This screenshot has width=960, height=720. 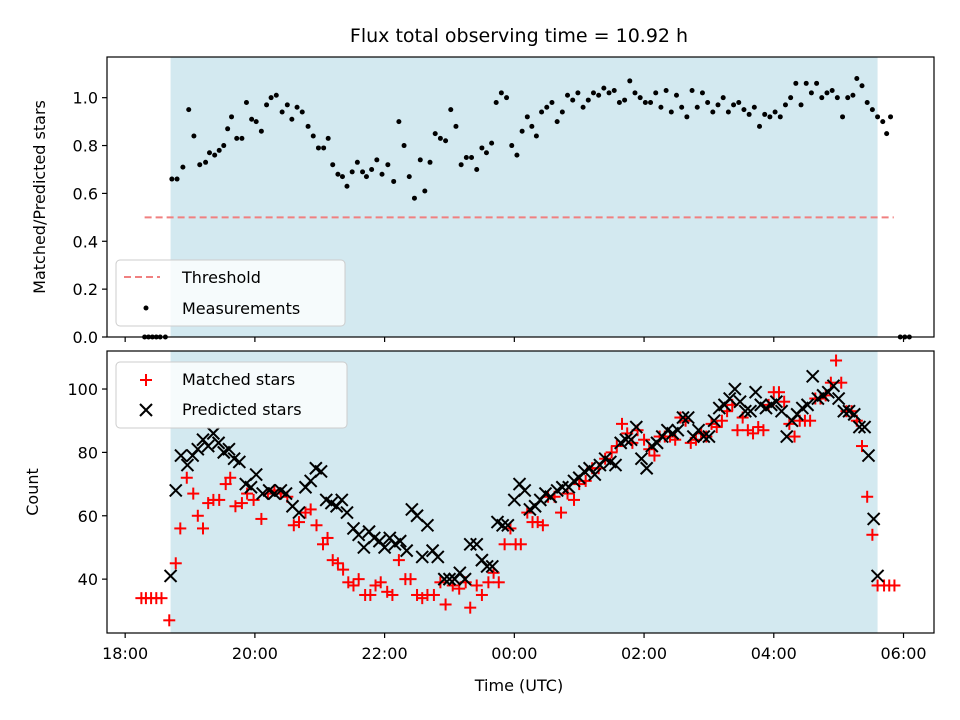 What do you see at coordinates (519, 36) in the screenshot?
I see `chart-title: Flux total observing time = 10.92 h` at bounding box center [519, 36].